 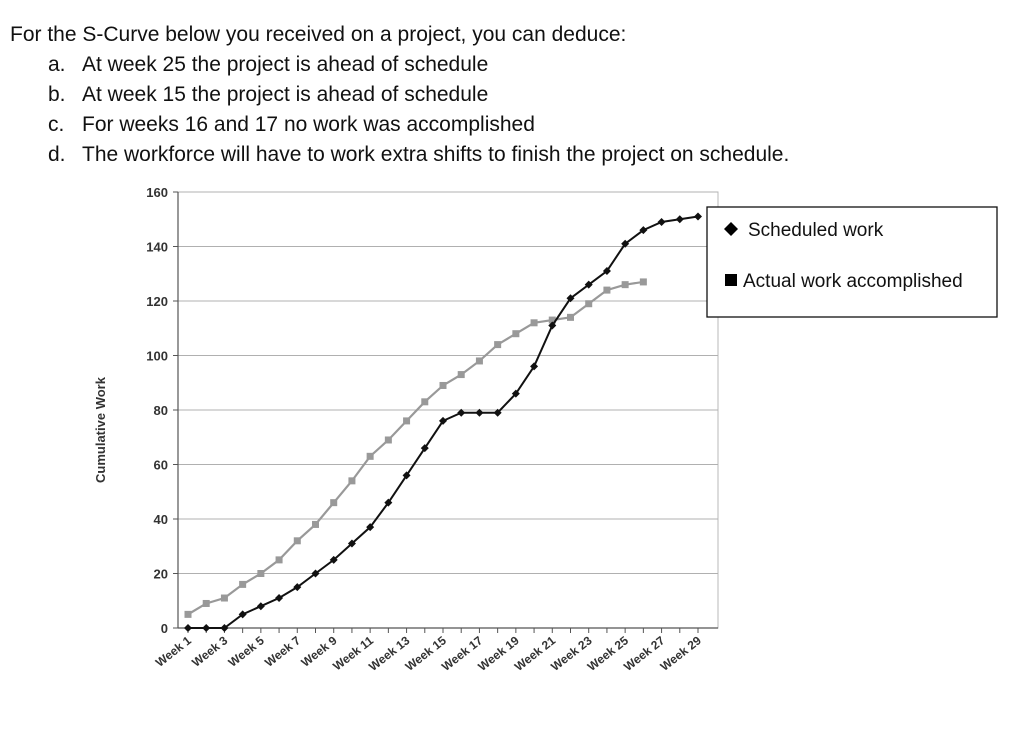 What do you see at coordinates (816, 230) in the screenshot?
I see `legend-label-scheduled: Scheduled work` at bounding box center [816, 230].